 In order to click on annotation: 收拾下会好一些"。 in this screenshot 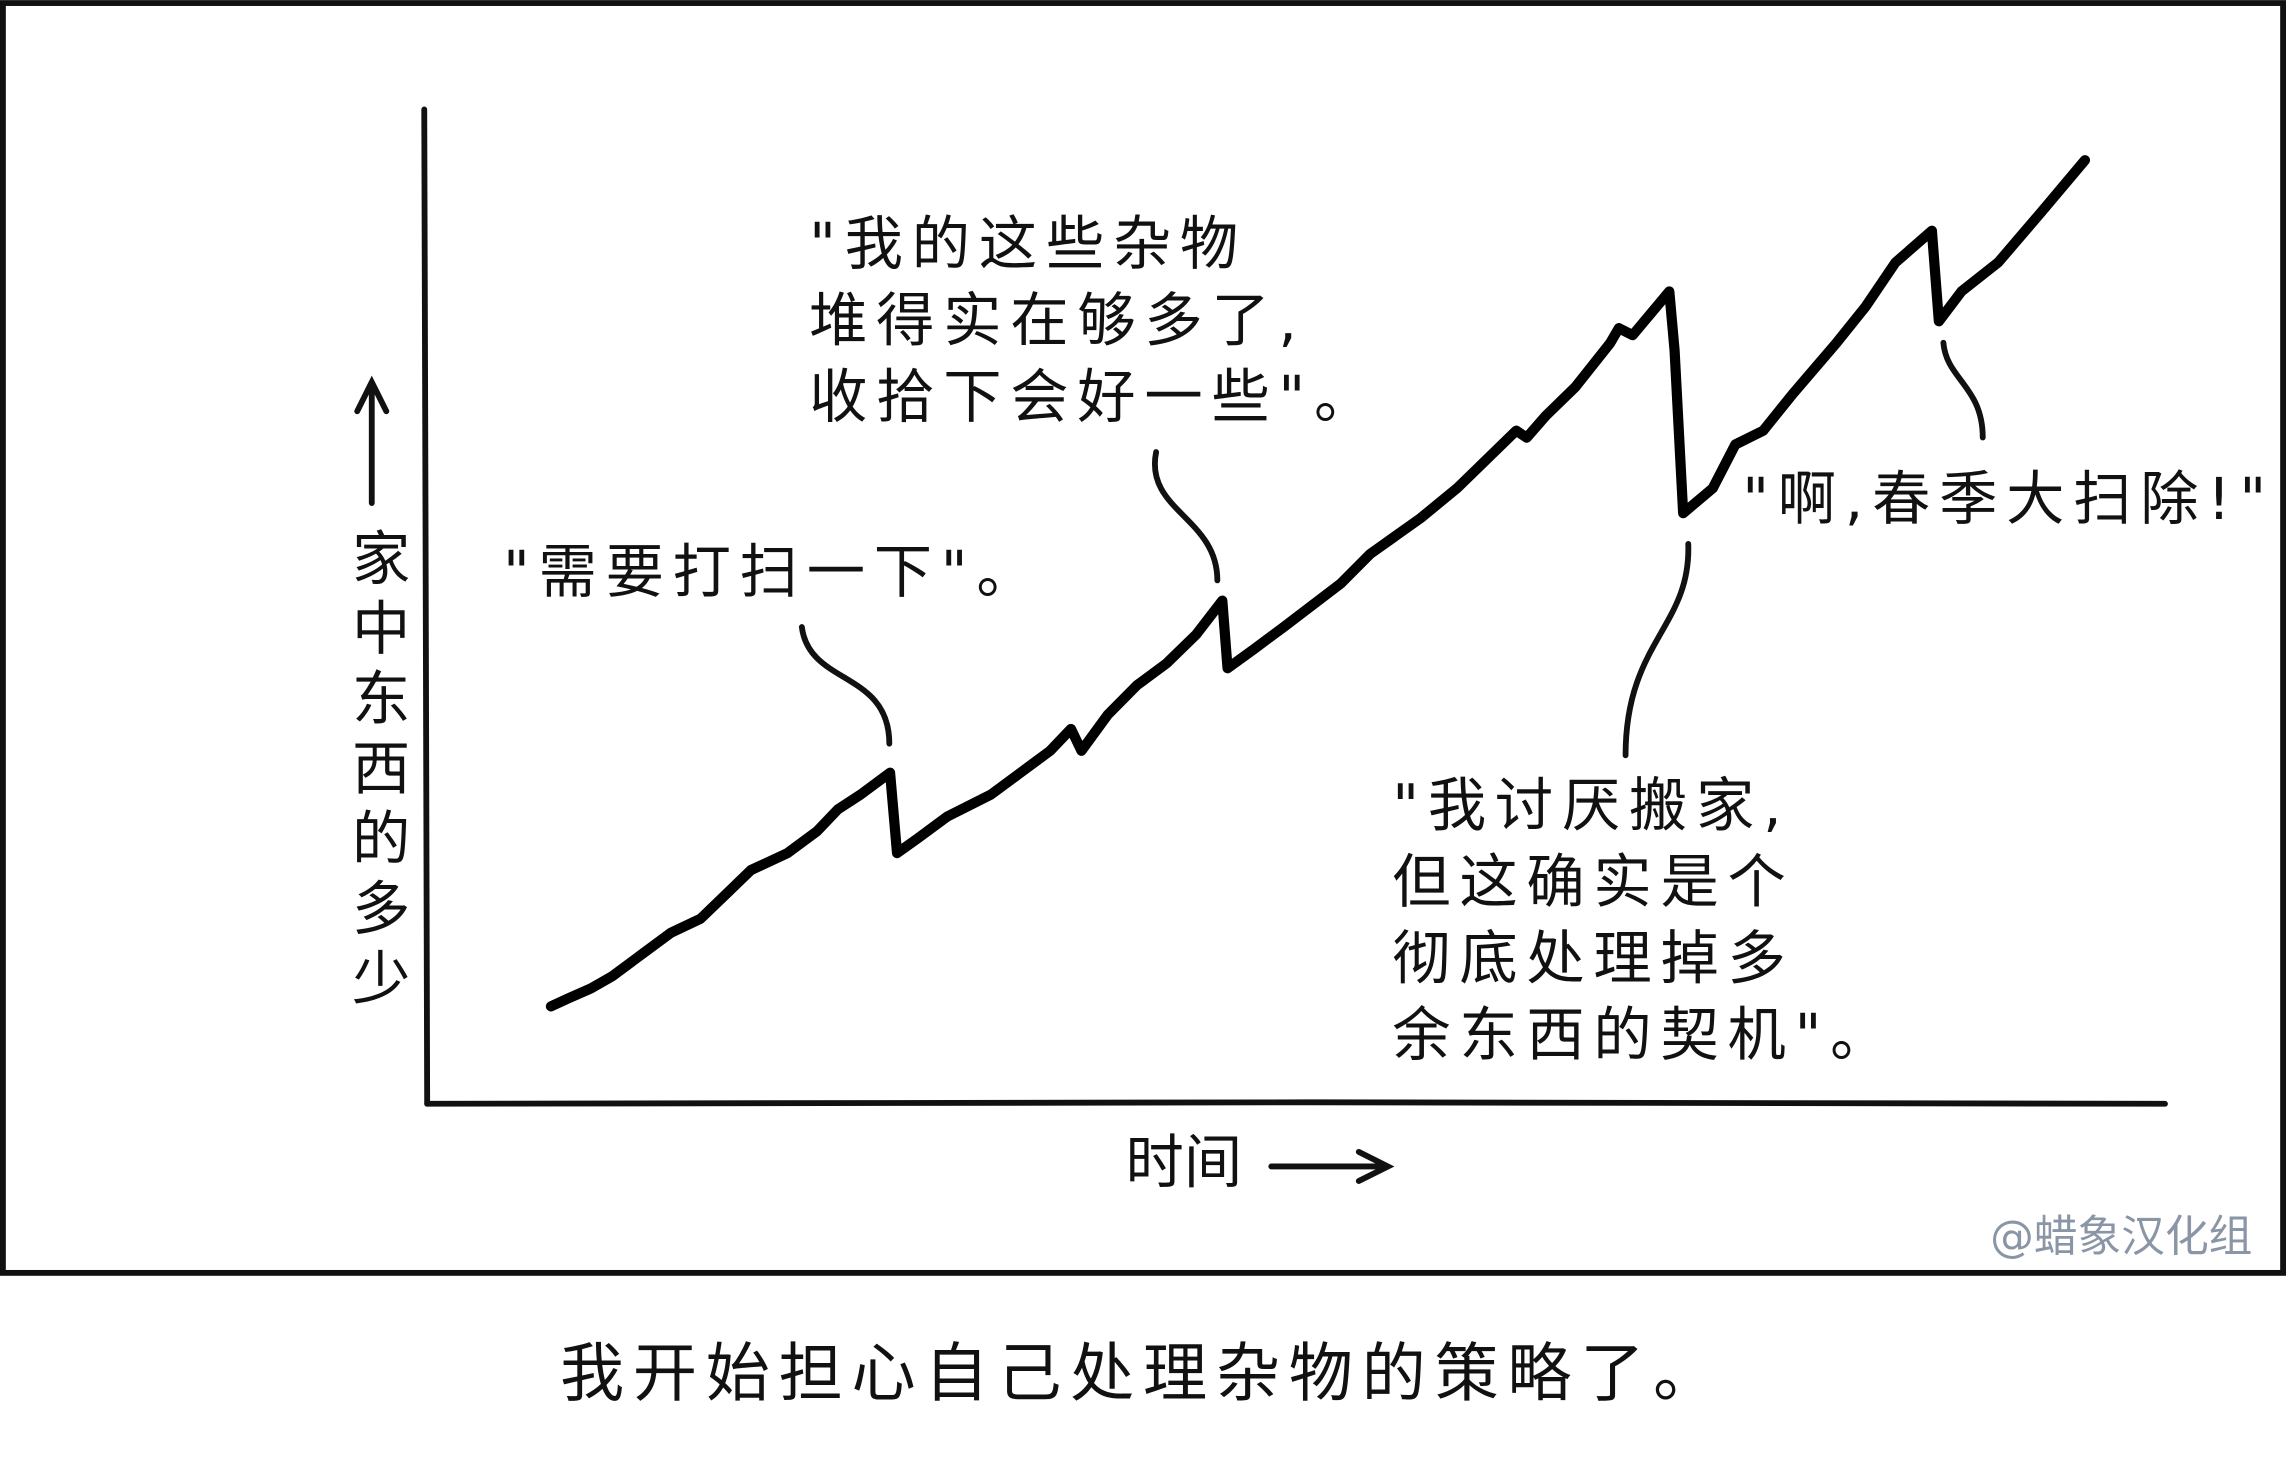, I will do `click(1095, 397)`.